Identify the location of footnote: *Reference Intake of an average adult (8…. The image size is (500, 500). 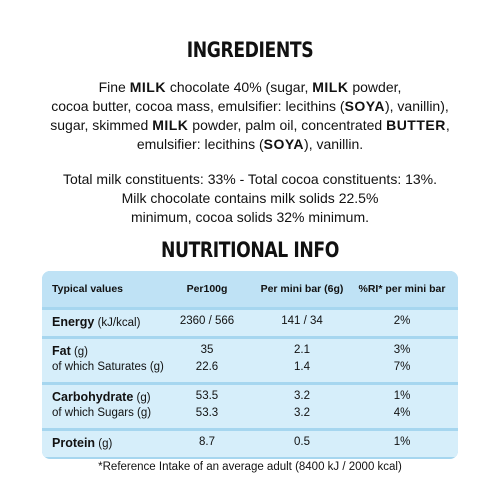
(250, 467).